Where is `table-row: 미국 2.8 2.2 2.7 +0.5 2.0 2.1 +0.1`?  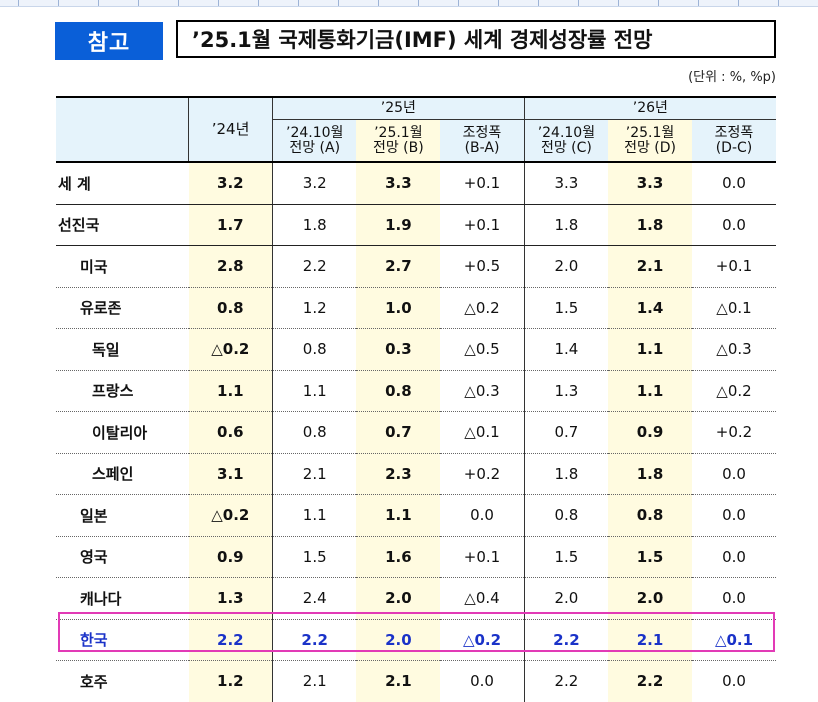 table-row: 미국 2.8 2.2 2.7 +0.5 2.0 2.1 +0.1 is located at coordinates (416, 266).